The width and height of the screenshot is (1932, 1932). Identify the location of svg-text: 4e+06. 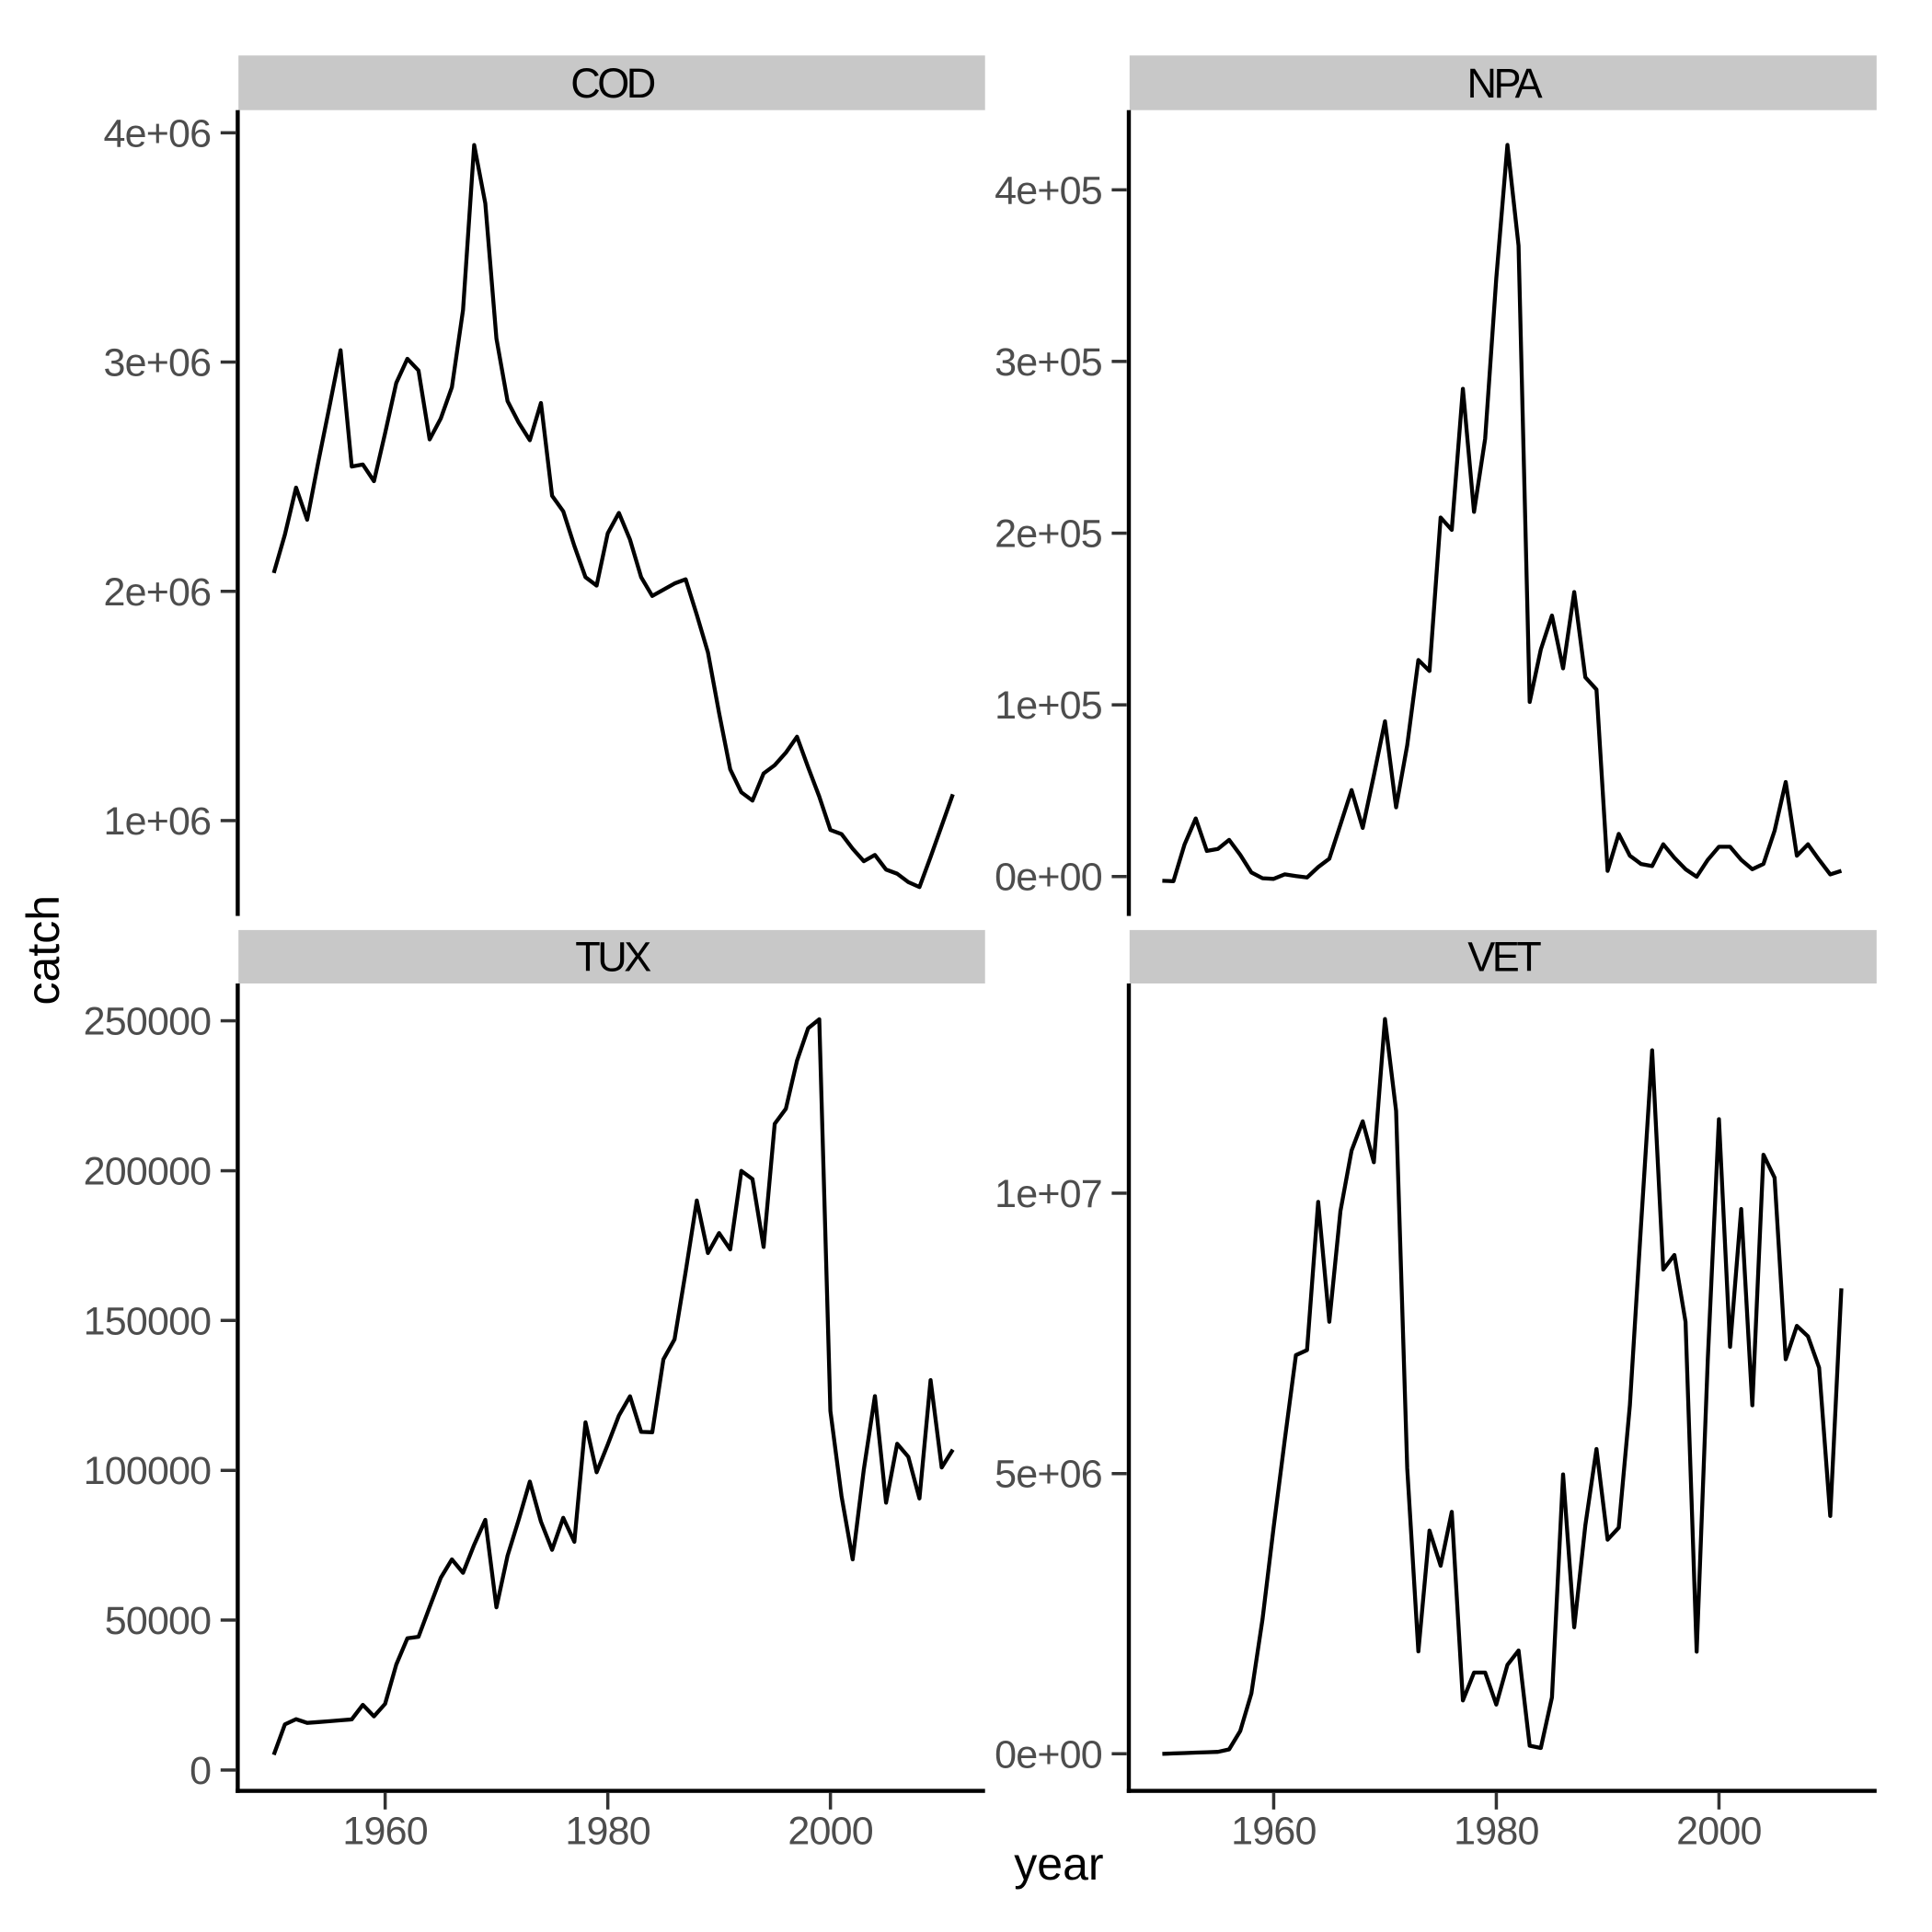
(158, 133).